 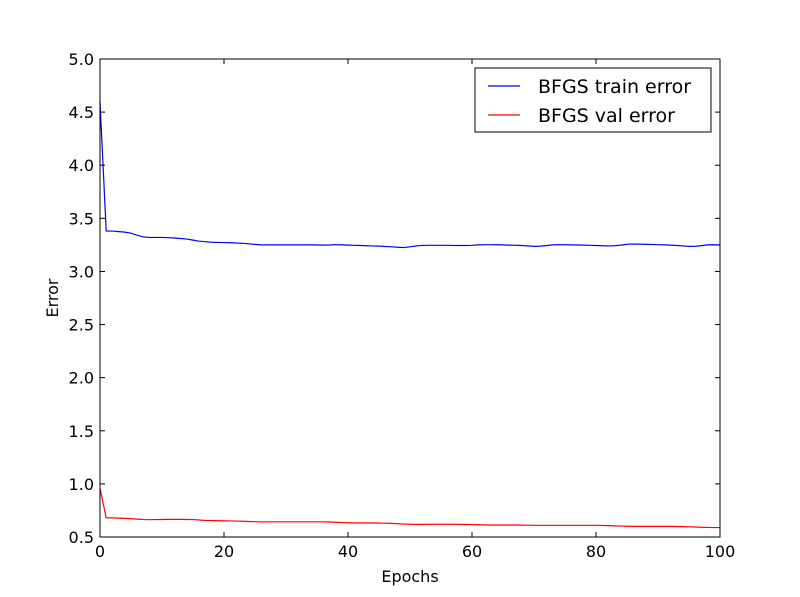 I want to click on y-tick-label: 2.5, so click(x=81, y=325).